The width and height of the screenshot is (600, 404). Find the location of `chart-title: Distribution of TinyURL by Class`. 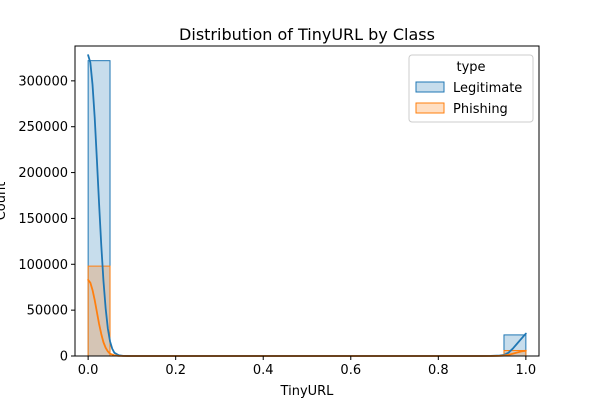

chart-title: Distribution of TinyURL by Class is located at coordinates (307, 34).